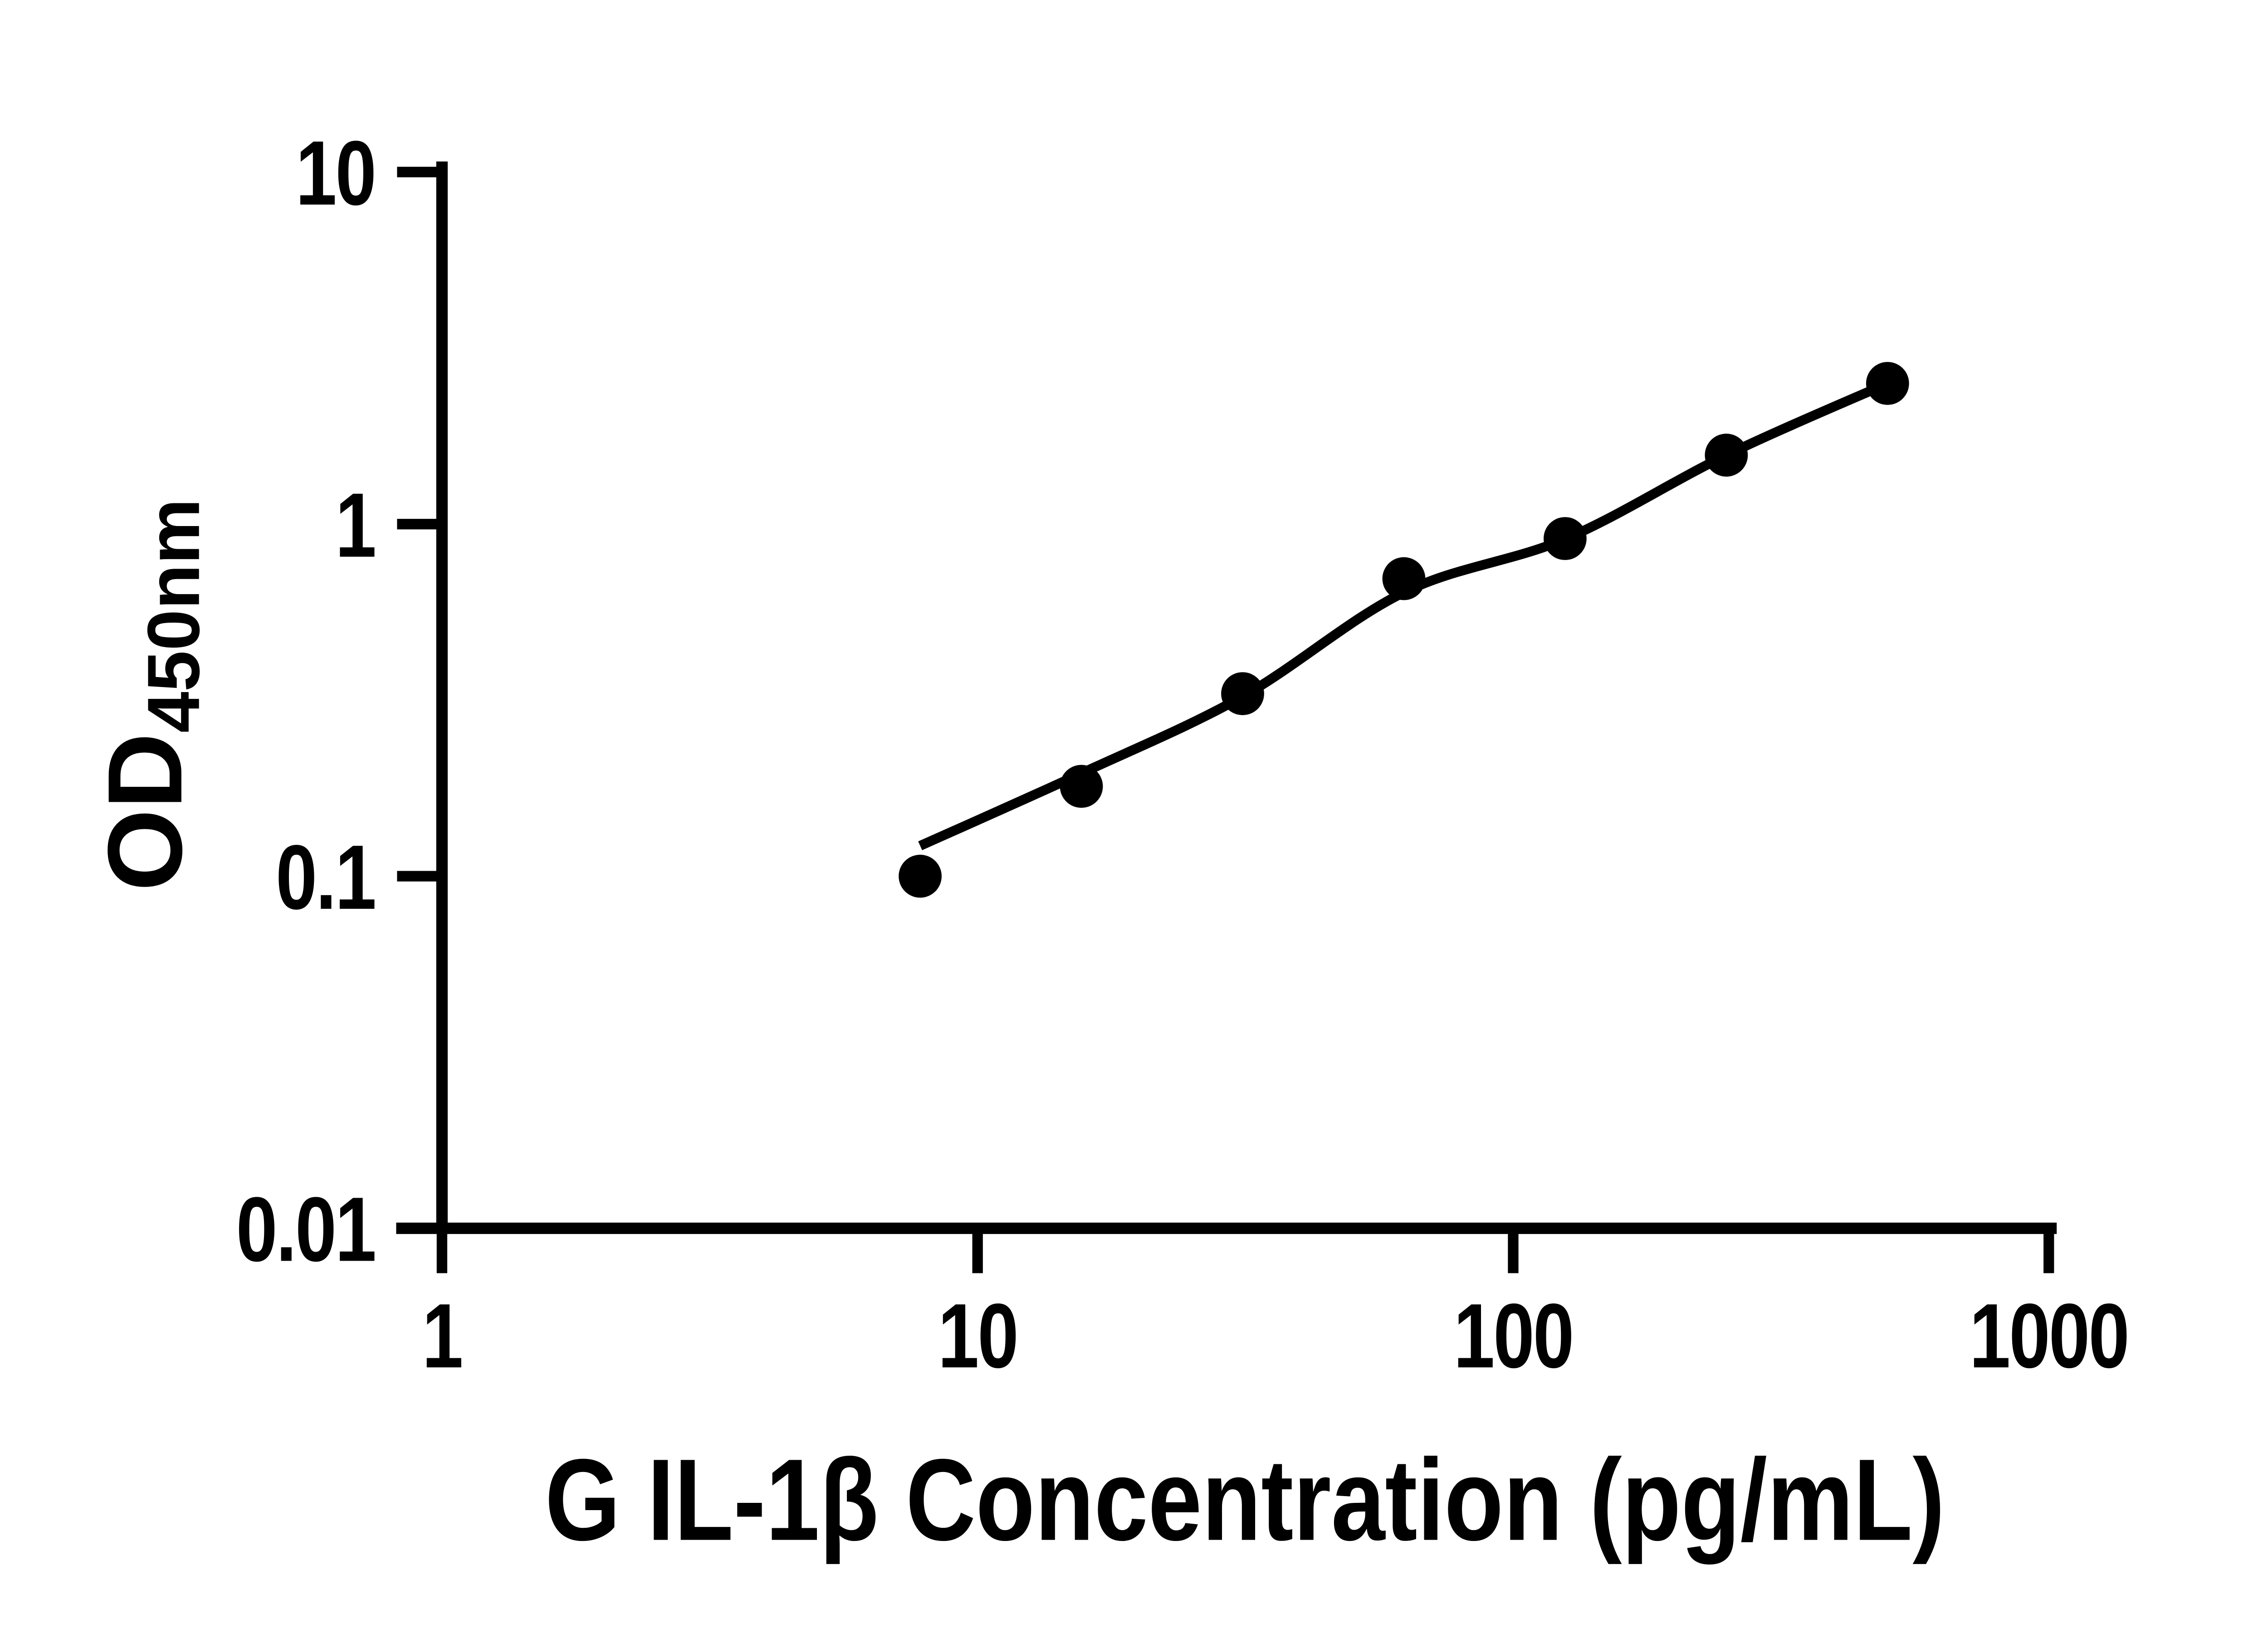  What do you see at coordinates (442, 1335) in the screenshot?
I see `x-tick-label: 1` at bounding box center [442, 1335].